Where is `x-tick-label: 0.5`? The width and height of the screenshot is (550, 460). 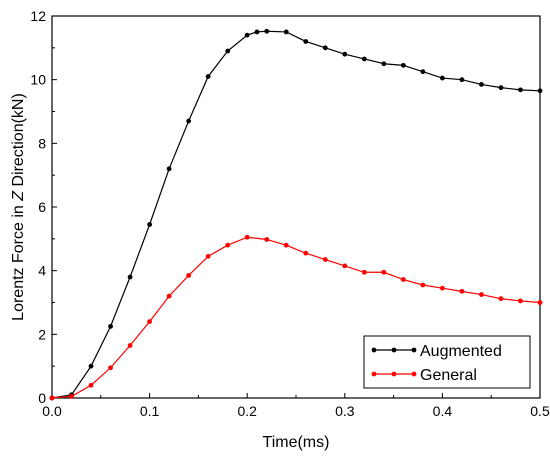
x-tick-label: 0.5 is located at coordinates (540, 411).